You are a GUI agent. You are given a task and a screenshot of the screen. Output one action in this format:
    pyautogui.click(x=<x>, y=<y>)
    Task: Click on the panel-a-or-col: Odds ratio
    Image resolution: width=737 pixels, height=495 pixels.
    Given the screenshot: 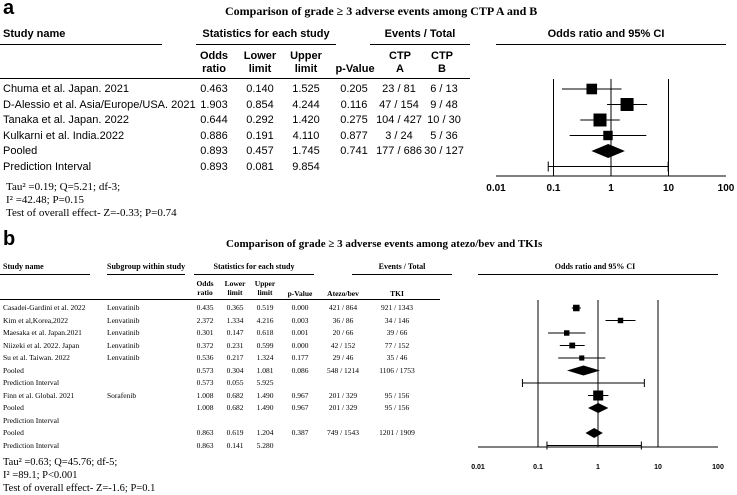 What is the action you would take?
    pyautogui.click(x=214, y=62)
    